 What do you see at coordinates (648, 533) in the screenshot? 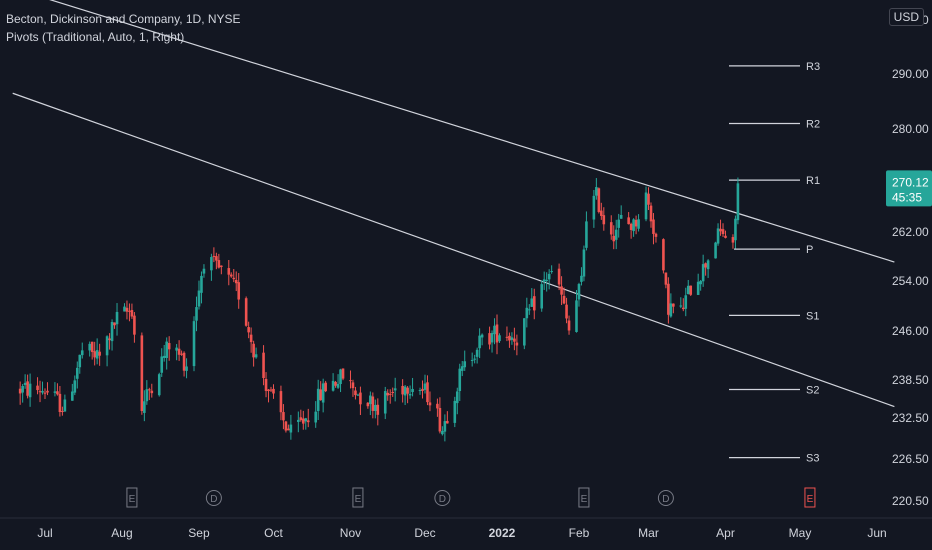
I see `time-tick-label: Mar` at bounding box center [648, 533].